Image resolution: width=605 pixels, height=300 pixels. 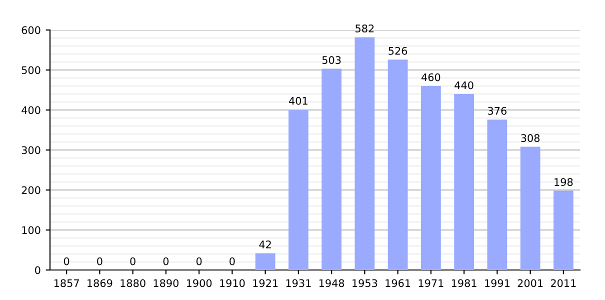 What do you see at coordinates (464, 85) in the screenshot?
I see `data-label: 440` at bounding box center [464, 85].